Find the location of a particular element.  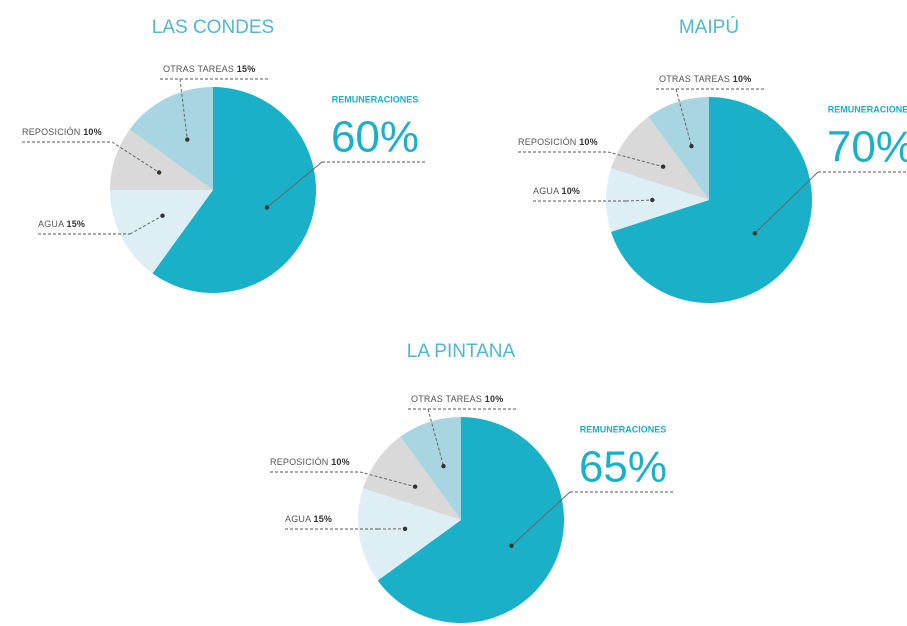

slice-value: 65% is located at coordinates (623, 467).